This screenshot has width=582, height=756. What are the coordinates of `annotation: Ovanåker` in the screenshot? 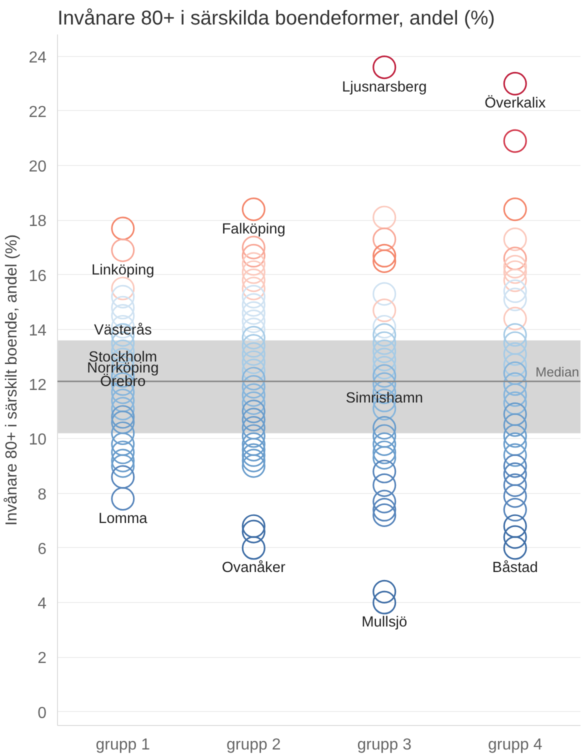 It's located at (254, 568).